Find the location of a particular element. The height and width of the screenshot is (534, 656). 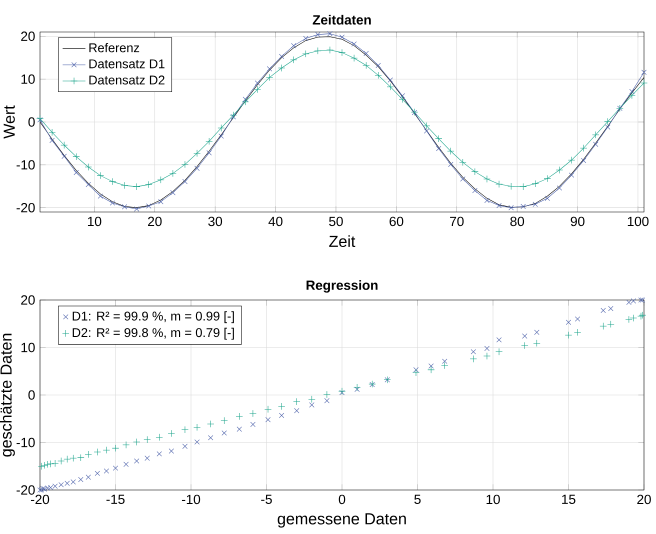

x-tick-label: -10 is located at coordinates (191, 499).